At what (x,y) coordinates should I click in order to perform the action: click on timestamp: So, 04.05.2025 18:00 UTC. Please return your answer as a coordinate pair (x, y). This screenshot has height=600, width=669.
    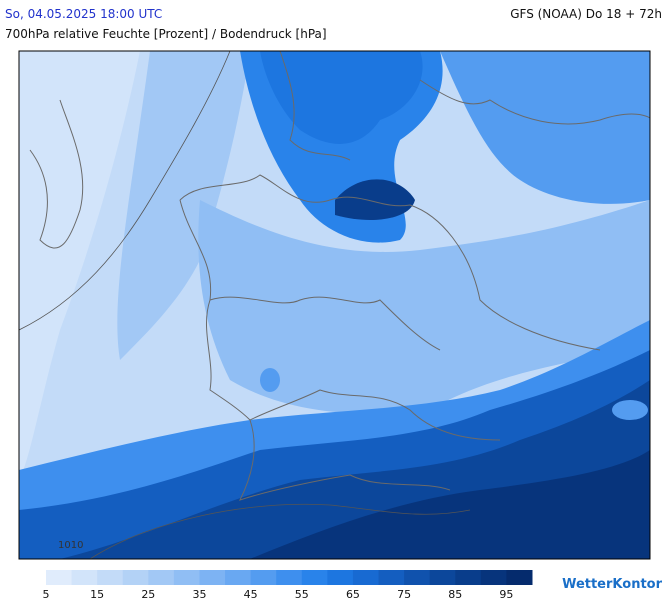
    Looking at the image, I should click on (83, 14).